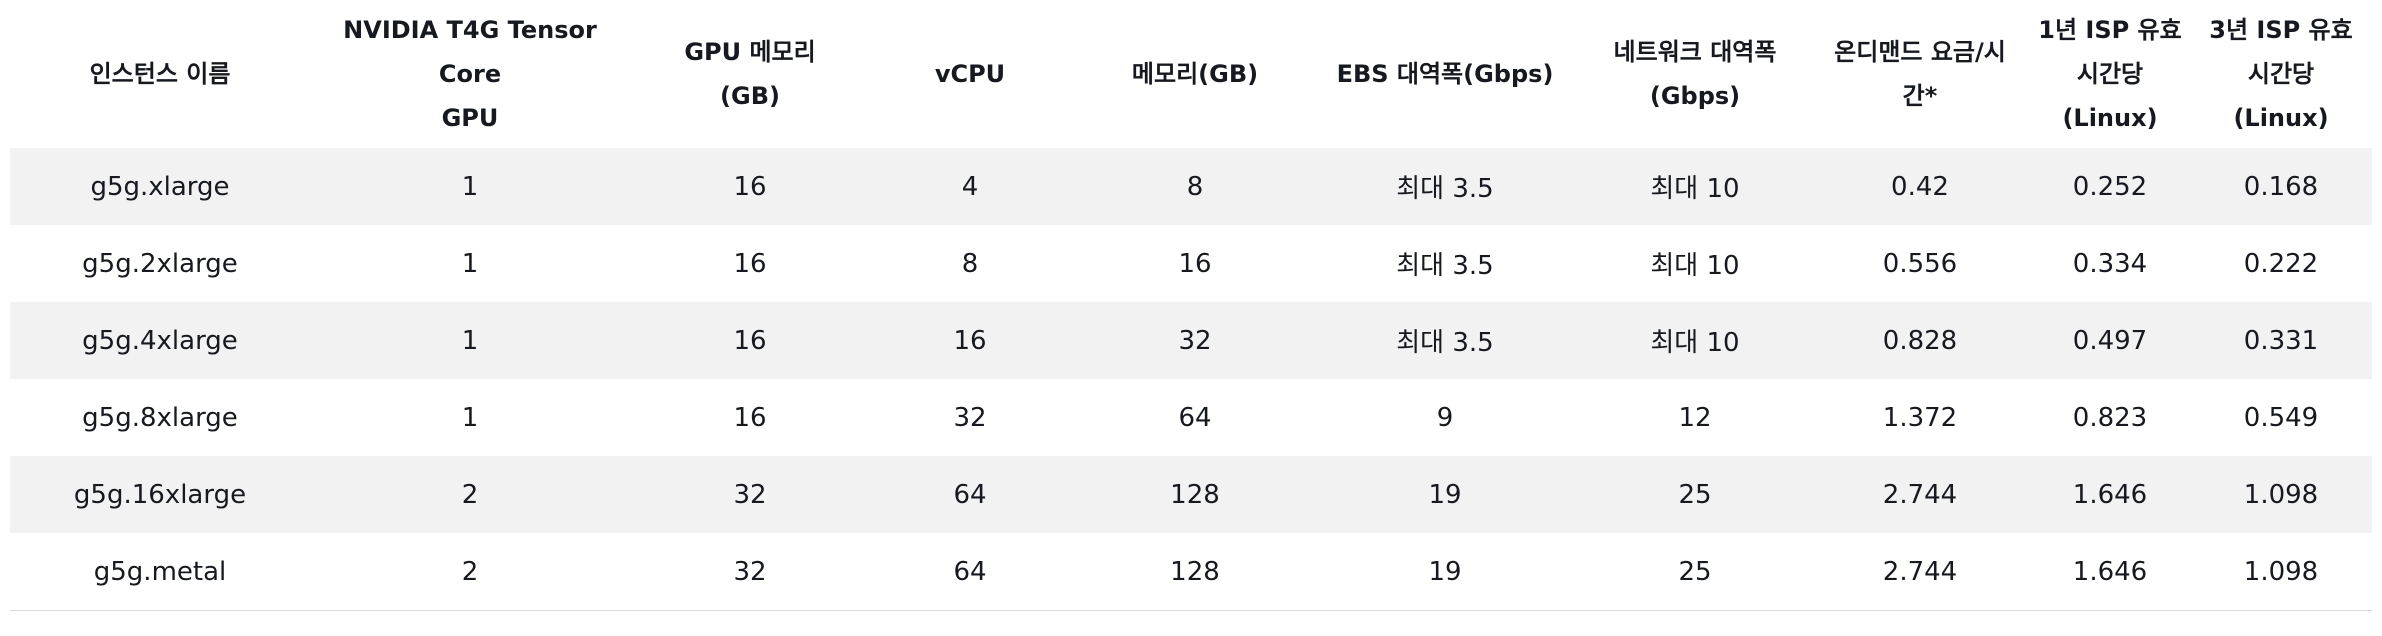 This screenshot has width=2382, height=636. What do you see at coordinates (1920, 417) in the screenshot?
I see `table-cell: 1.372` at bounding box center [1920, 417].